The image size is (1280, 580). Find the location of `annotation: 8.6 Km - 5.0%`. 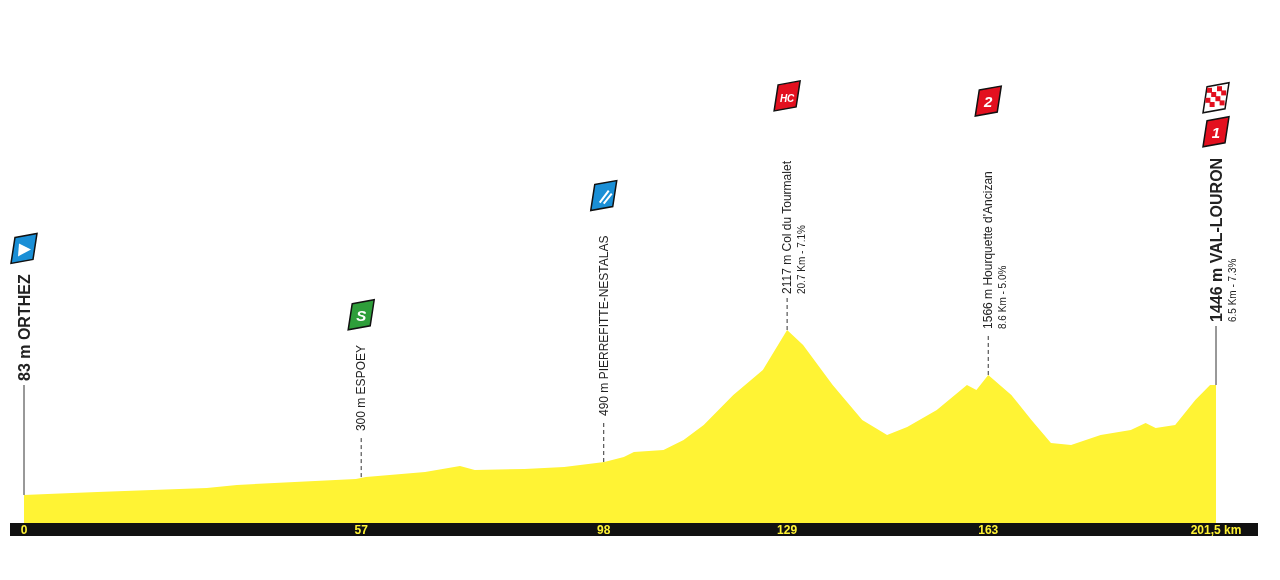

annotation: 8.6 Km - 5.0% is located at coordinates (1003, 297).